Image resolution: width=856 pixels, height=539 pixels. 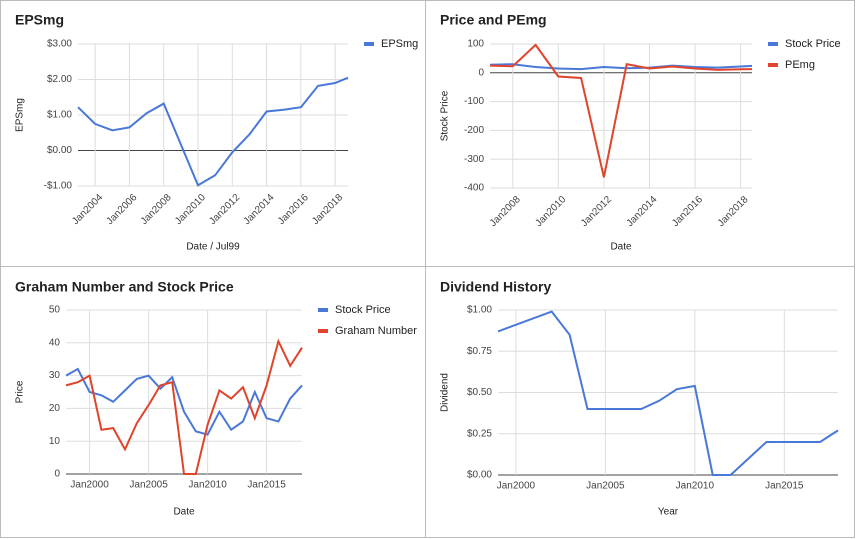 What do you see at coordinates (474, 130) in the screenshot?
I see `y-tick-label: -200` at bounding box center [474, 130].